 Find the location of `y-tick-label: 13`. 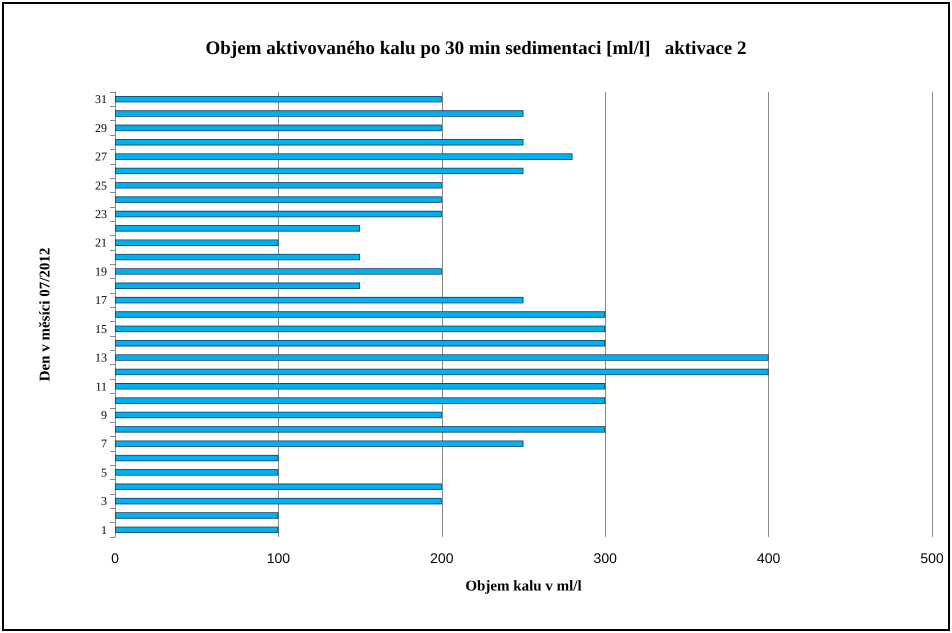

y-tick-label: 13 is located at coordinates (101, 357).